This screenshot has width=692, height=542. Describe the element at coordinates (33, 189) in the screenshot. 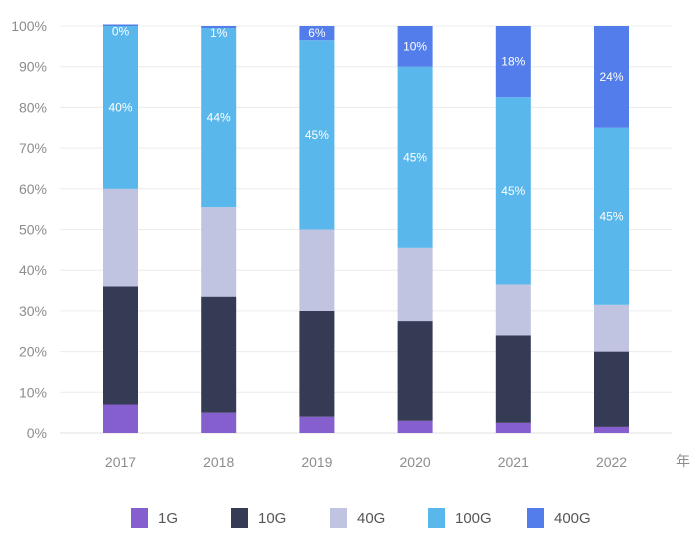

I see `y-tick-label: 60%` at that location.